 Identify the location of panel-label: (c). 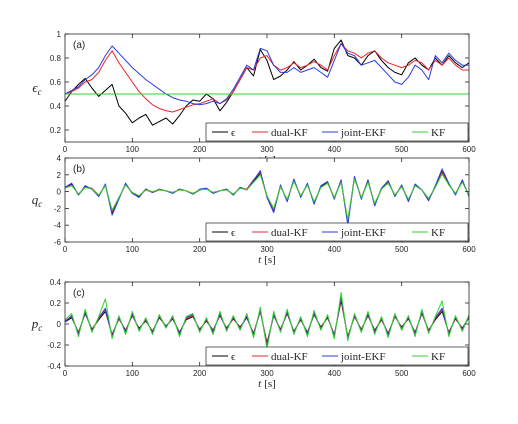
(79, 293).